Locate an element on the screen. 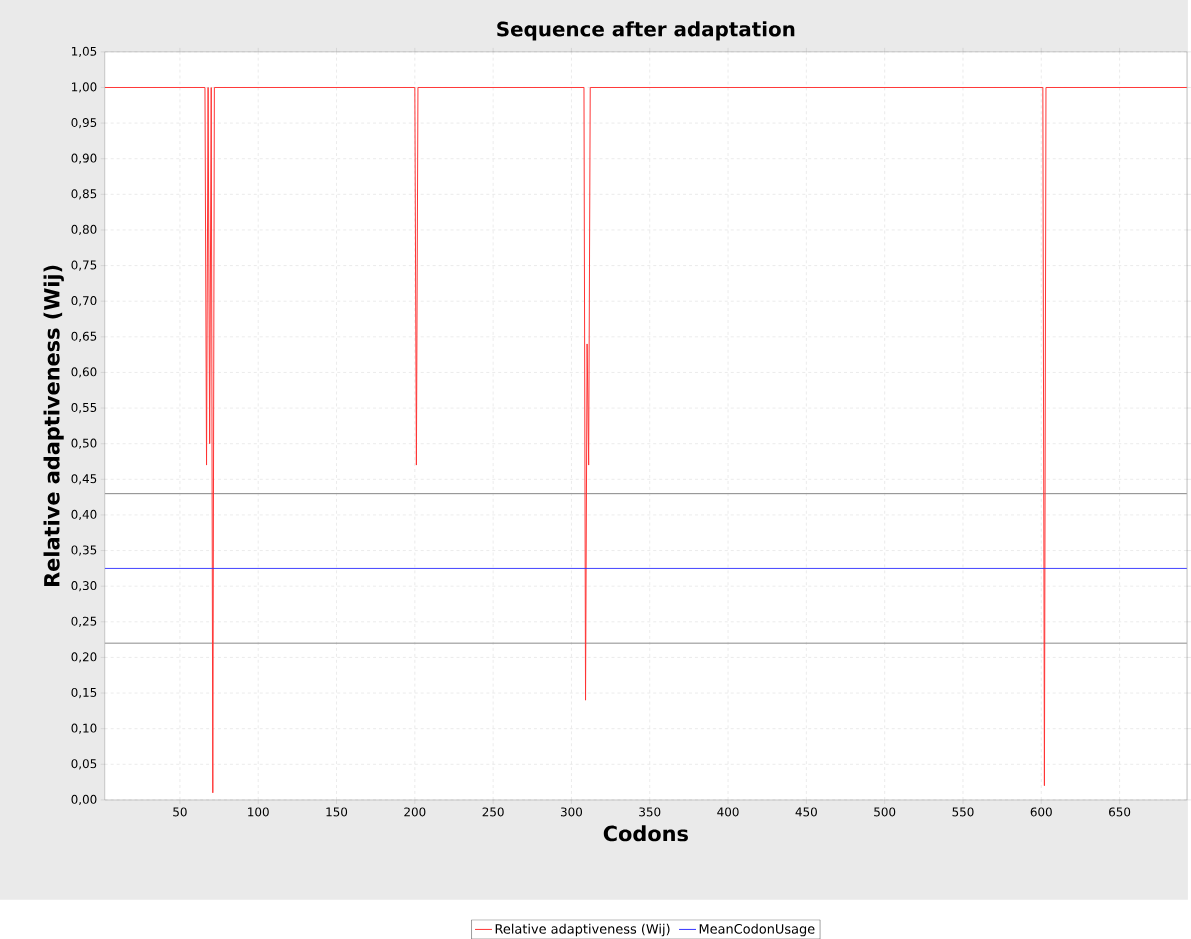 The width and height of the screenshot is (1191, 939). y-tick-label: 0,60 is located at coordinates (84, 372).